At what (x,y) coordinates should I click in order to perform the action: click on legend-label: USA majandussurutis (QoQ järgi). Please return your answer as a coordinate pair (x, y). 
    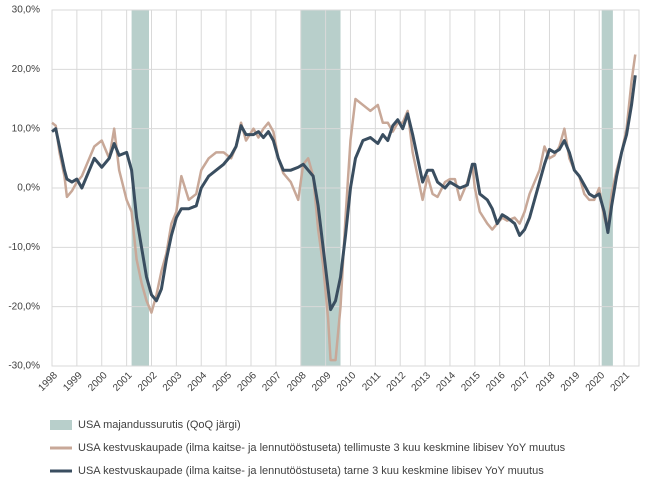
    Looking at the image, I should click on (159, 425).